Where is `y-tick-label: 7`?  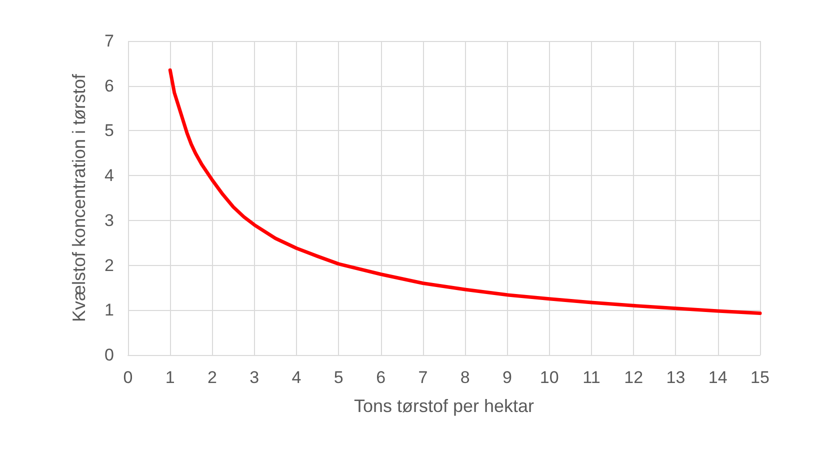 y-tick-label: 7 is located at coordinates (109, 41).